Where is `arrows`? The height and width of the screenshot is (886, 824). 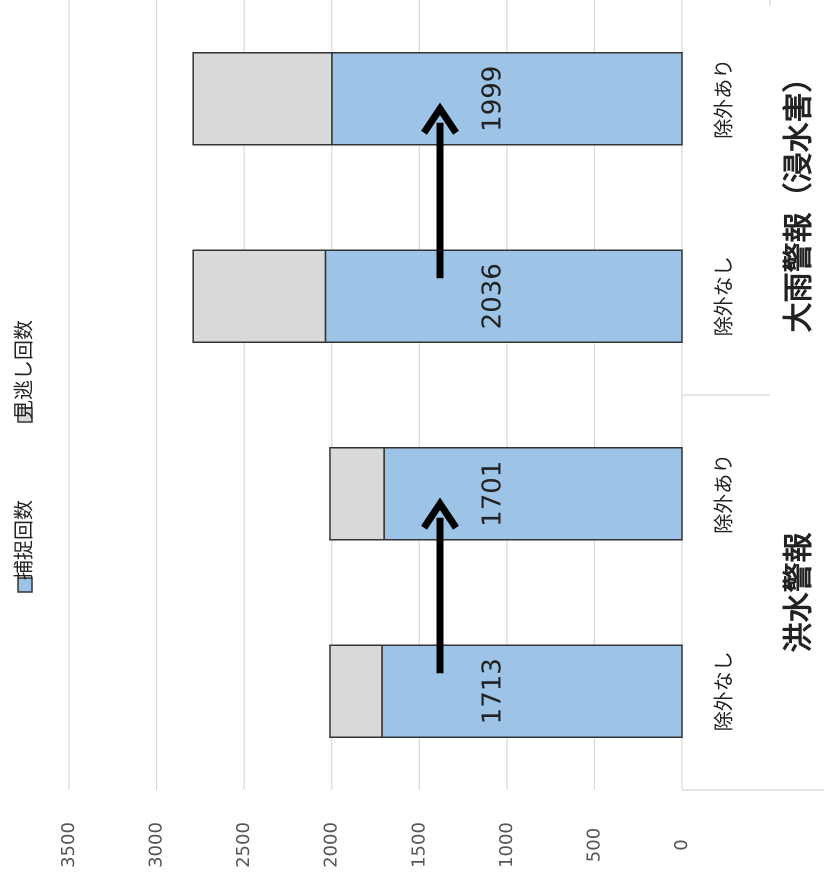
arrows is located at coordinates (440, 388).